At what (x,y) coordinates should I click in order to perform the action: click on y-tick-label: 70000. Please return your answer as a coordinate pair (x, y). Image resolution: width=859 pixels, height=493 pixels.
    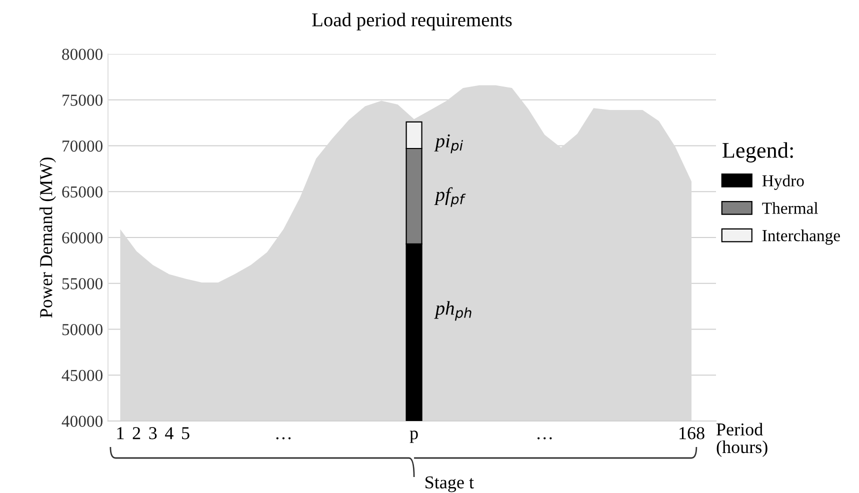
    Looking at the image, I should click on (82, 146).